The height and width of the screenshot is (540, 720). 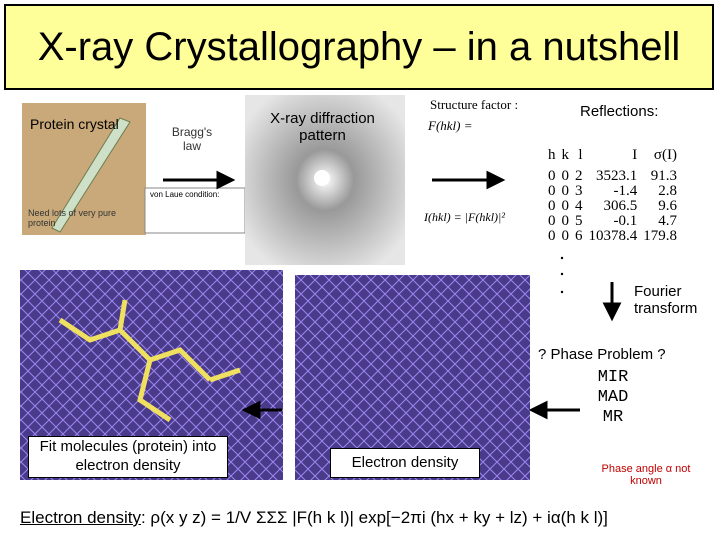 What do you see at coordinates (666, 300) in the screenshot?
I see `fourier-label: Fourier transform` at bounding box center [666, 300].